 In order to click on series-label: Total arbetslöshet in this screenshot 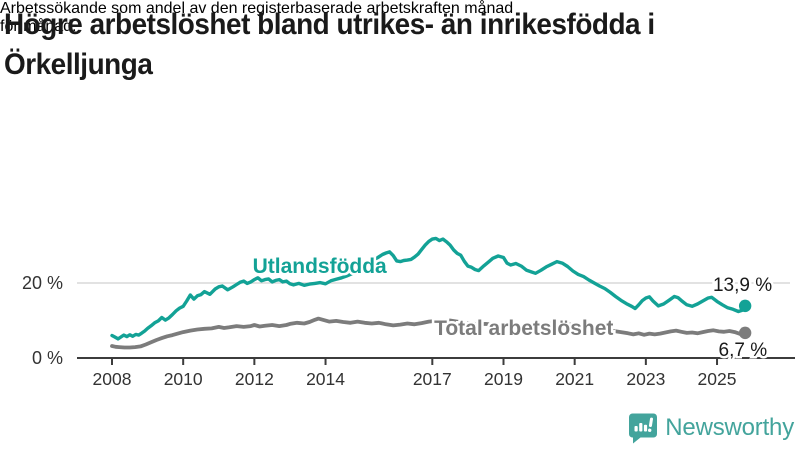, I will do `click(523, 328)`.